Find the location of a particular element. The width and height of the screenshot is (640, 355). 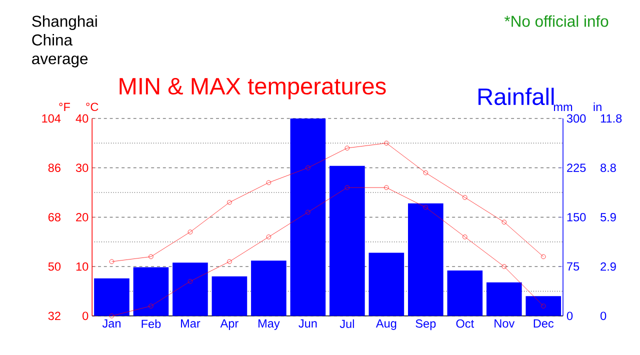

y3-tick-label: 50 is located at coordinates (54, 266).